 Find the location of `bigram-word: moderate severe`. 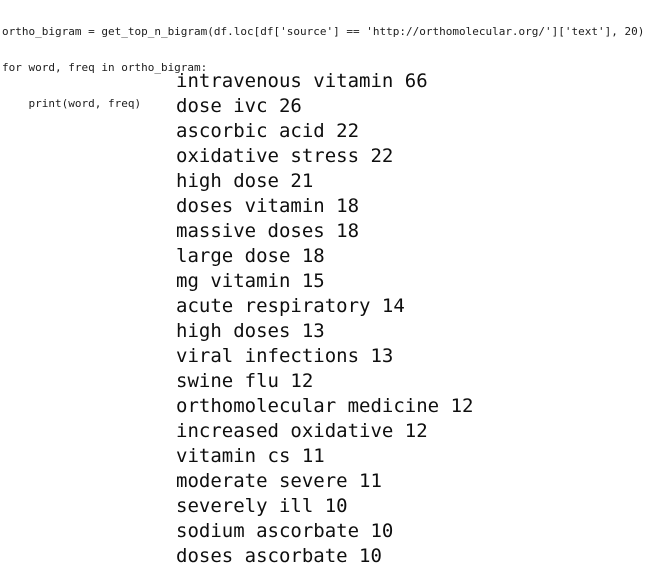

bigram-word: moderate severe is located at coordinates (262, 481).